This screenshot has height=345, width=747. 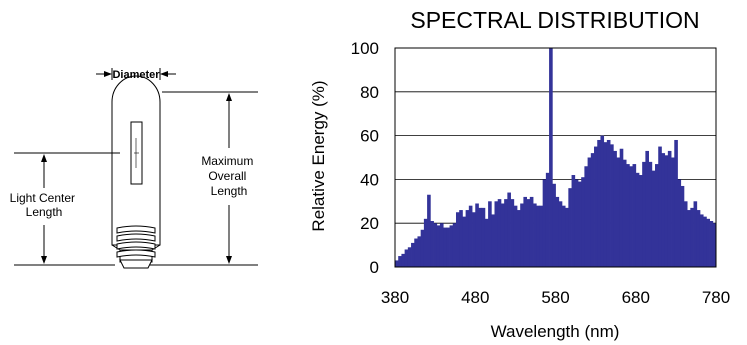 I want to click on max-length-dimension, so click(x=204, y=178).